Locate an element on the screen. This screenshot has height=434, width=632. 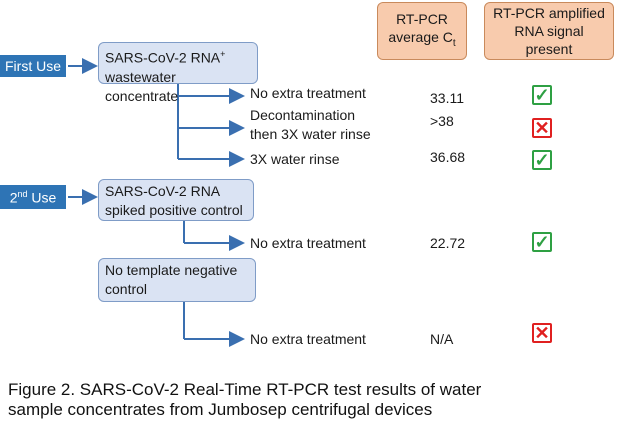
second-use-label: 2nd Use is located at coordinates (33, 197).